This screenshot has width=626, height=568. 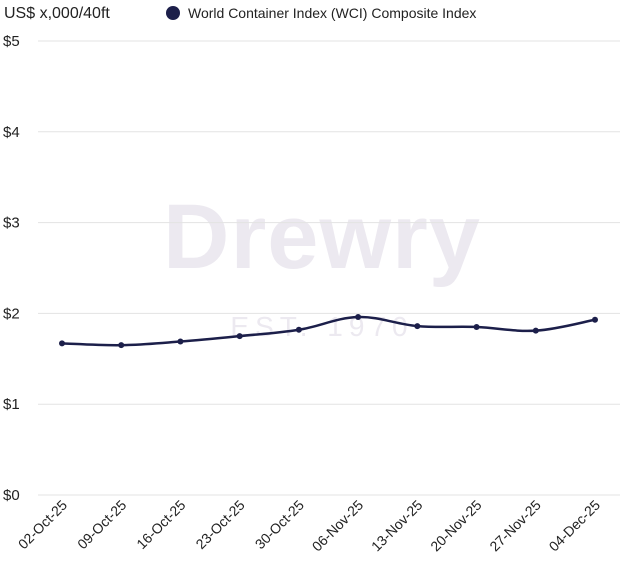 What do you see at coordinates (338, 526) in the screenshot?
I see `x-tick-label: 06-Nov-25` at bounding box center [338, 526].